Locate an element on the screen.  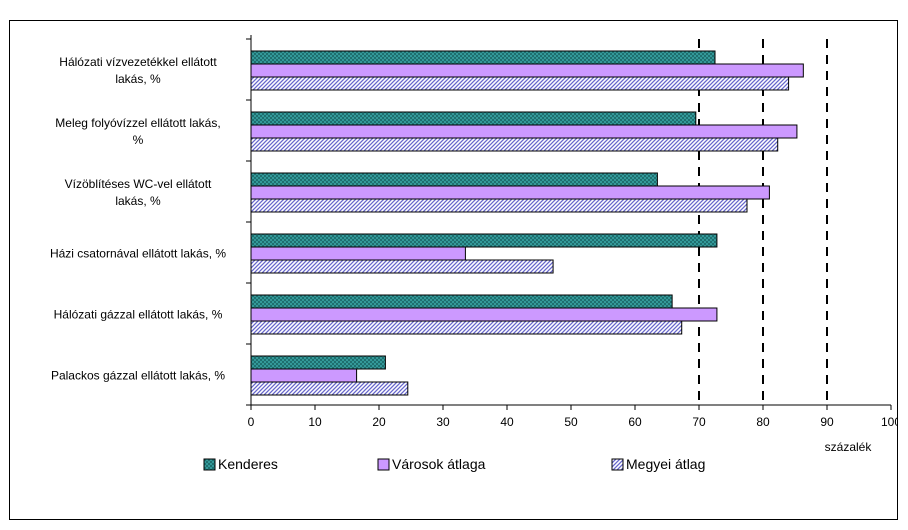
x-tick-label: 90 is located at coordinates (827, 422).